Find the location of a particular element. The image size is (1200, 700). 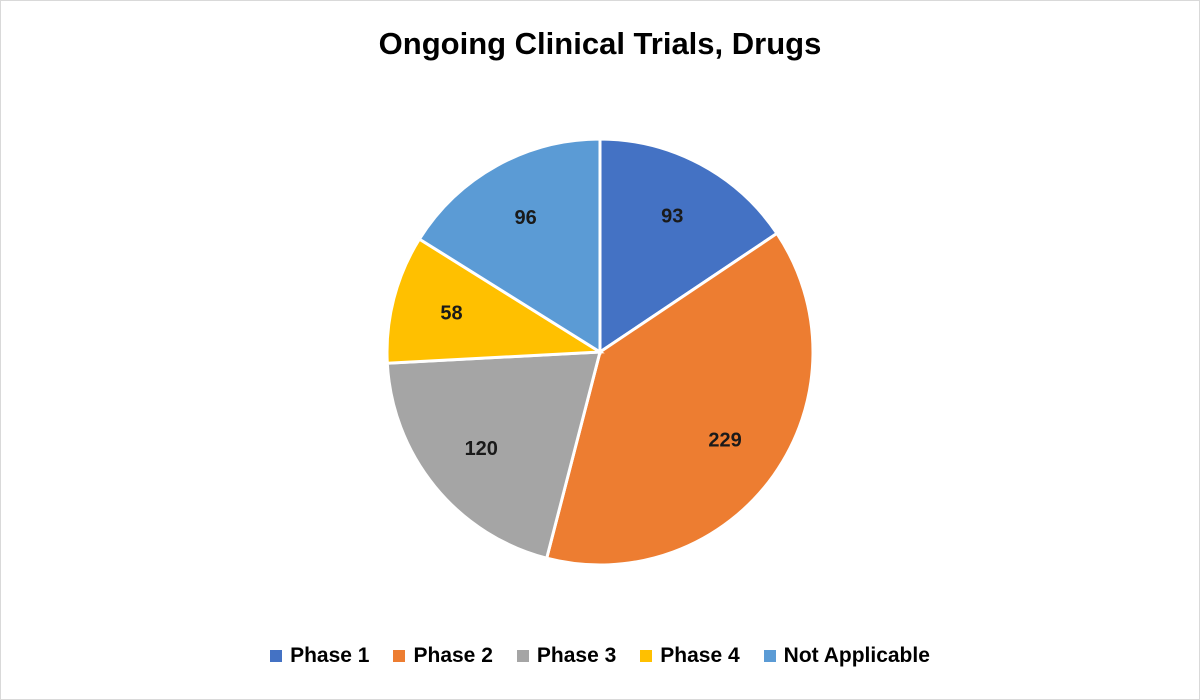

legend-label: Phase 3 is located at coordinates (576, 655).